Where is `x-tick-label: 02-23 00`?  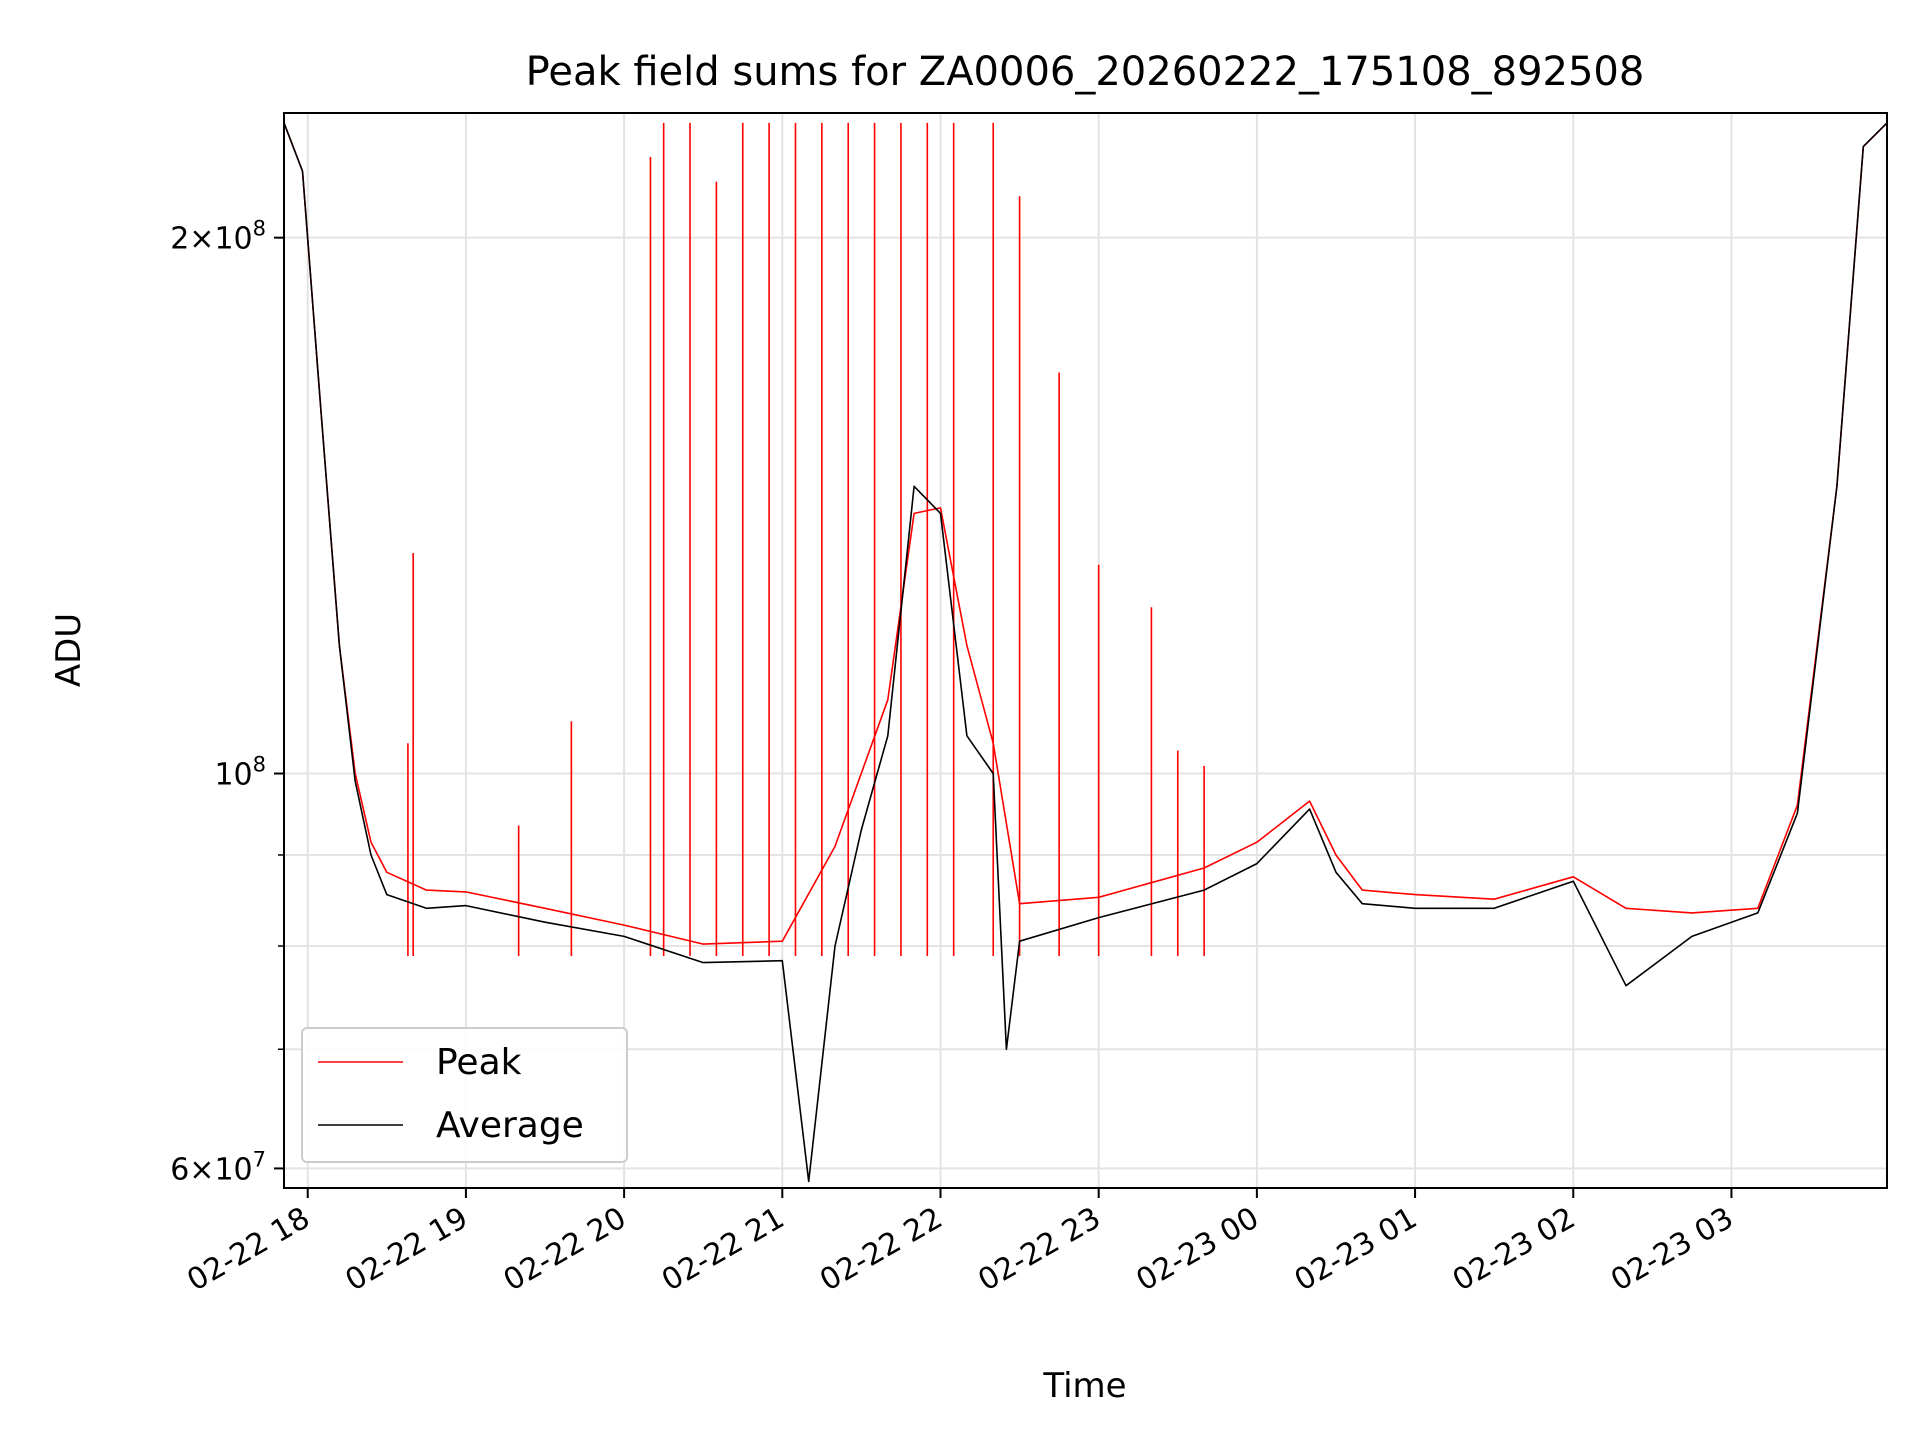 x-tick-label: 02-23 00 is located at coordinates (1198, 1250).